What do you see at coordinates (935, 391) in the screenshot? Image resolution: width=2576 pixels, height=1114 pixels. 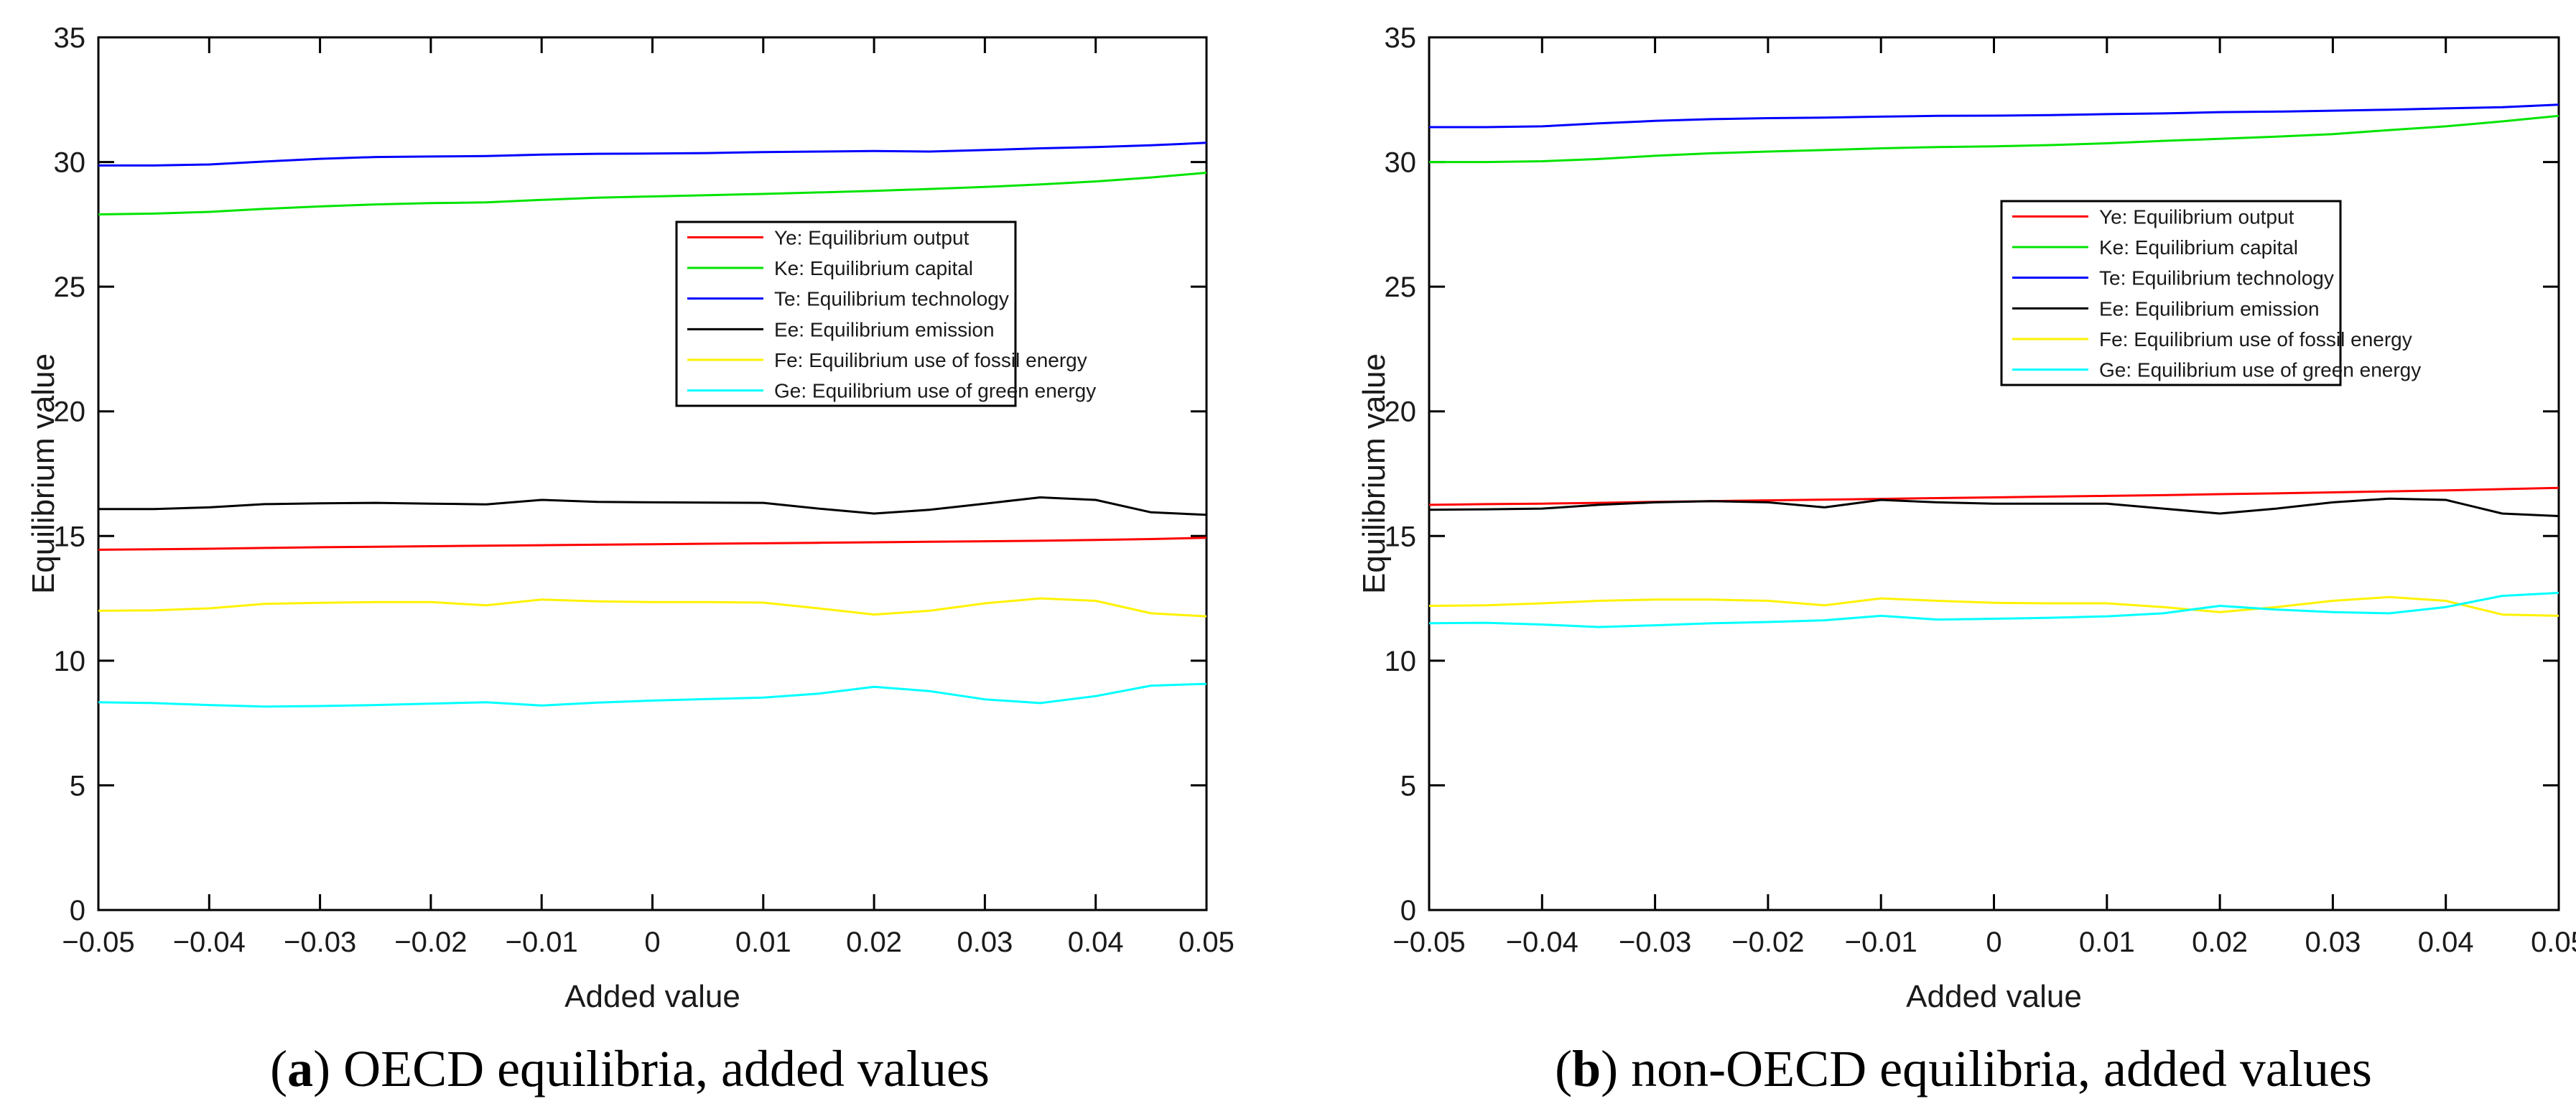 I see `legend-label-a-Ge: Ge: Equilibrium use of green energy` at bounding box center [935, 391].